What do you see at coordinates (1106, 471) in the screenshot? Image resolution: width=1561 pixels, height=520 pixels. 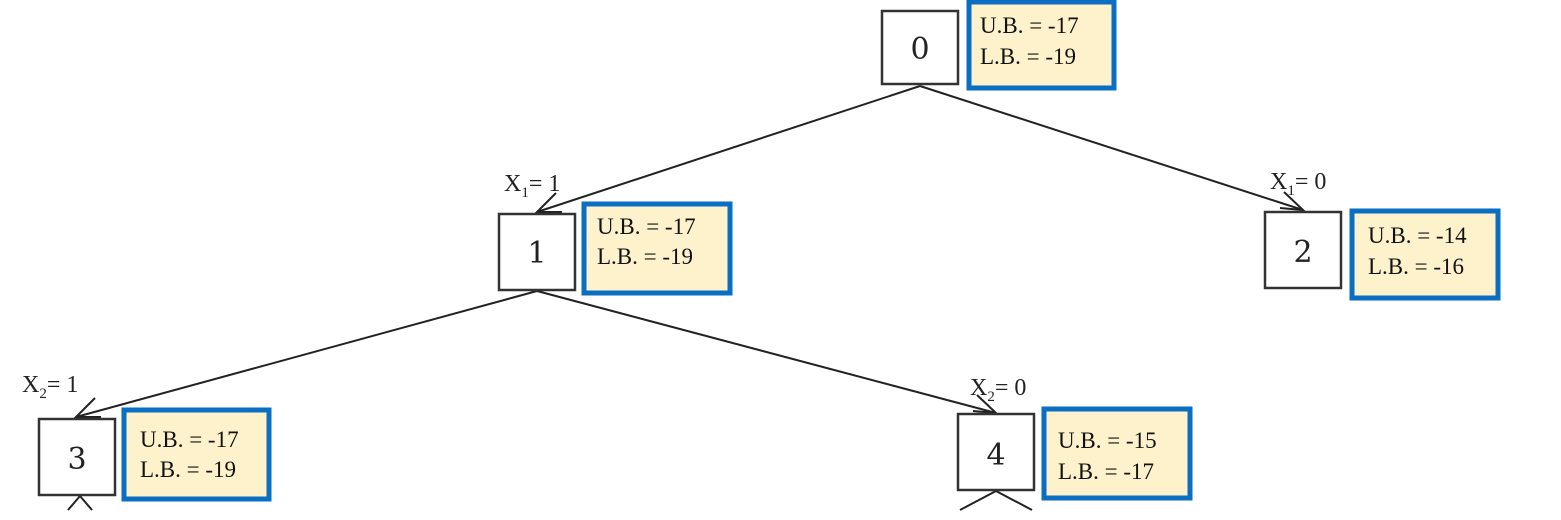 I see `lower-bound-4: L.B. = -17` at bounding box center [1106, 471].